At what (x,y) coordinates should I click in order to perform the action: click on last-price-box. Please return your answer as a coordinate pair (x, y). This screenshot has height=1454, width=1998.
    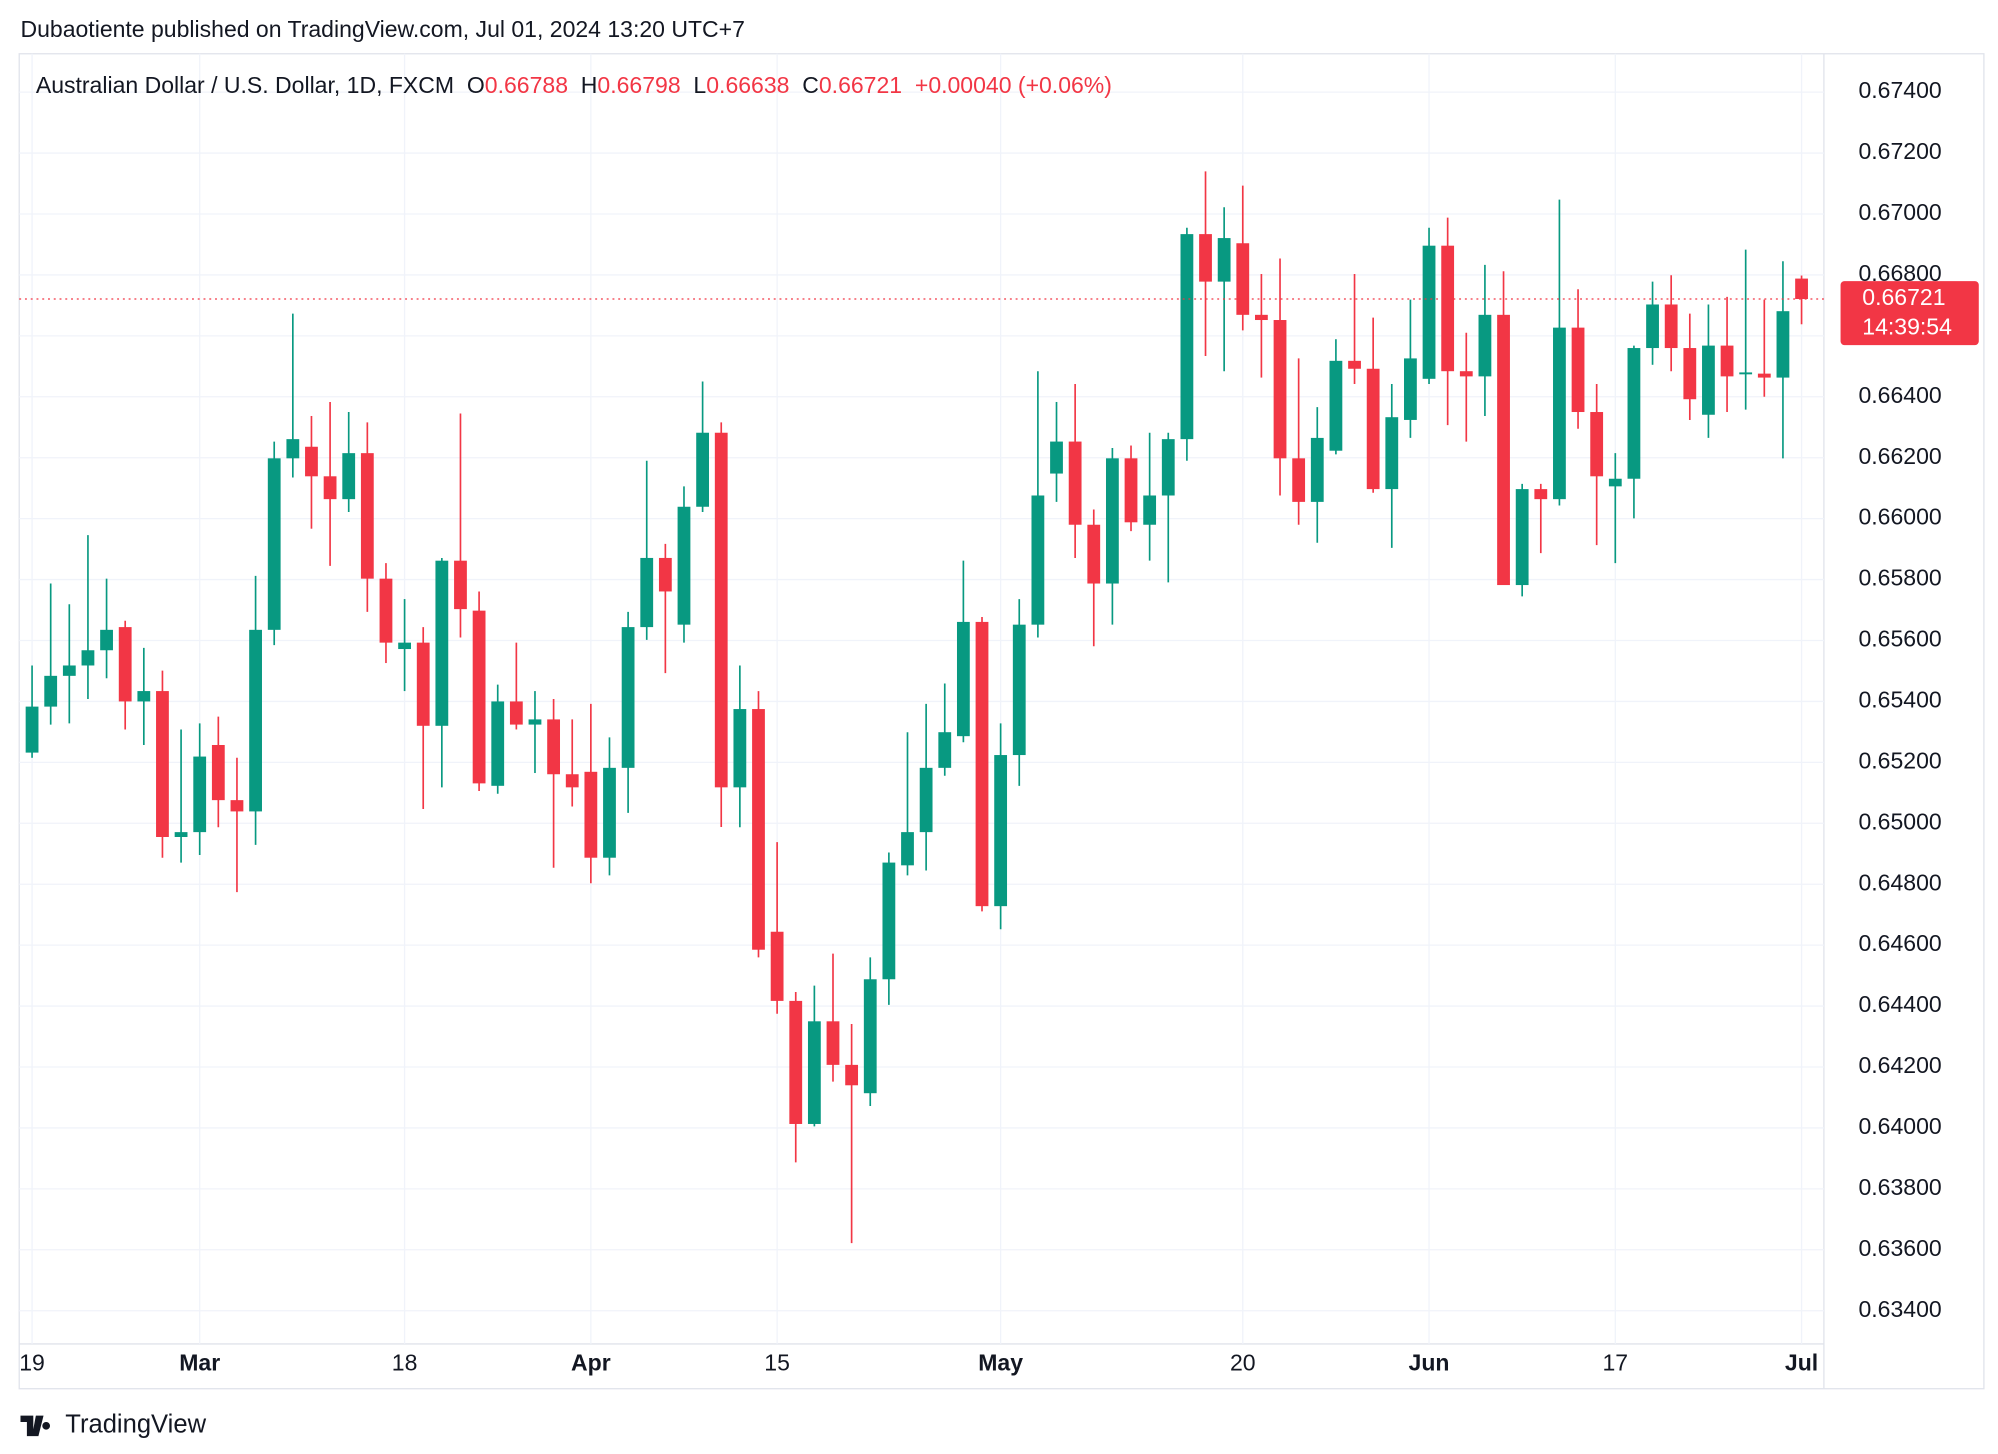
    Looking at the image, I should click on (1909, 313).